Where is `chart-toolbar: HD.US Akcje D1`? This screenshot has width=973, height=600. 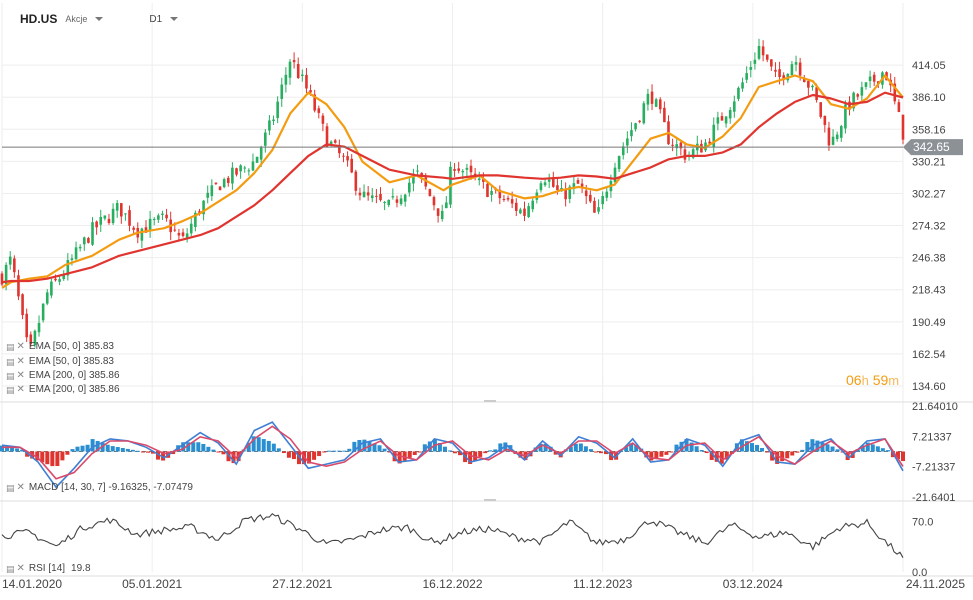
chart-toolbar: HD.US Akcje D1 is located at coordinates (99, 19).